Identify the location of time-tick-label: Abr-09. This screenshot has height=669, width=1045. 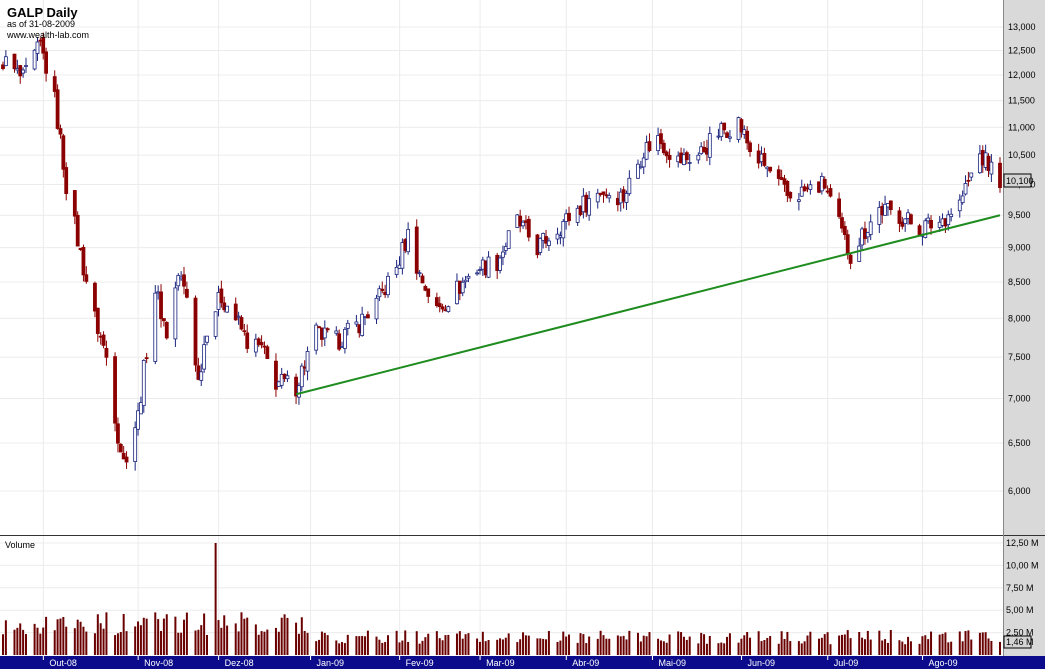
(585, 663).